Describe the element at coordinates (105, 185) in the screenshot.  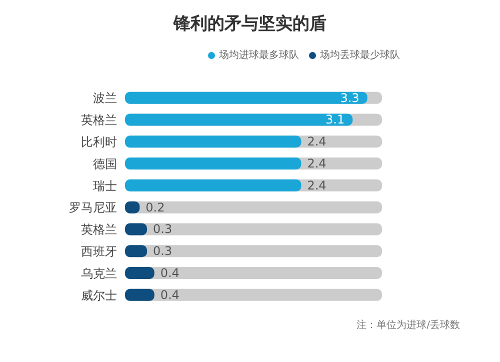
I see `y-tick-label: 瑞士` at that location.